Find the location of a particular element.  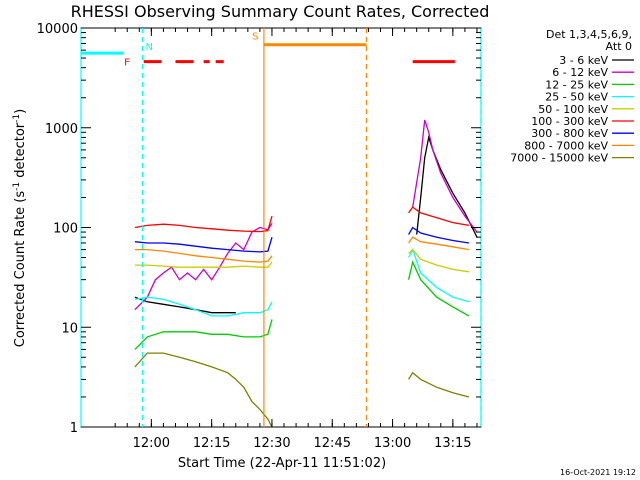

x-axis-label: Start Time (22-Apr-11 11:51:02) is located at coordinates (282, 463).